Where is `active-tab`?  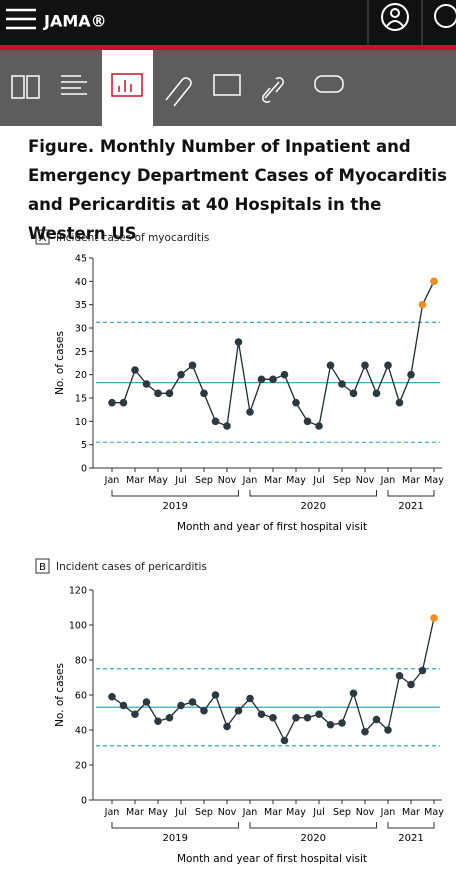 active-tab is located at coordinates (127, 88).